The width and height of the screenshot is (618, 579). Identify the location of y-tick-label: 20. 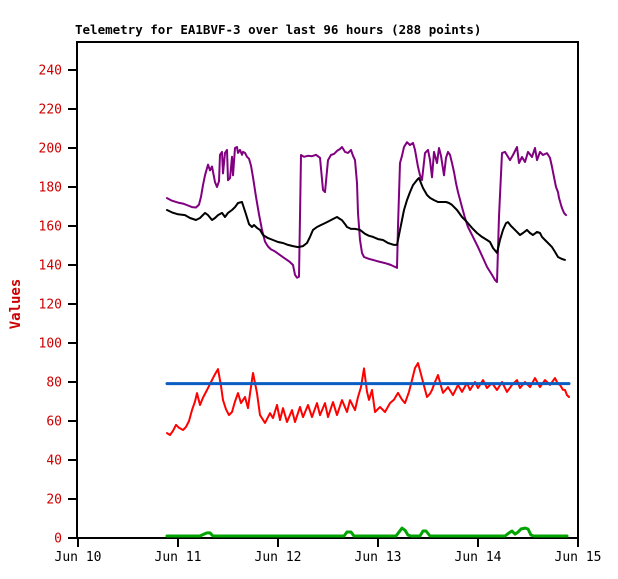
(54, 500).